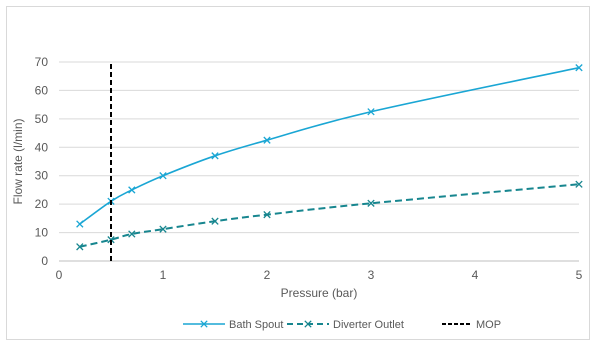 Image resolution: width=596 pixels, height=346 pixels. I want to click on legend-label: Diverter Outlet, so click(368, 325).